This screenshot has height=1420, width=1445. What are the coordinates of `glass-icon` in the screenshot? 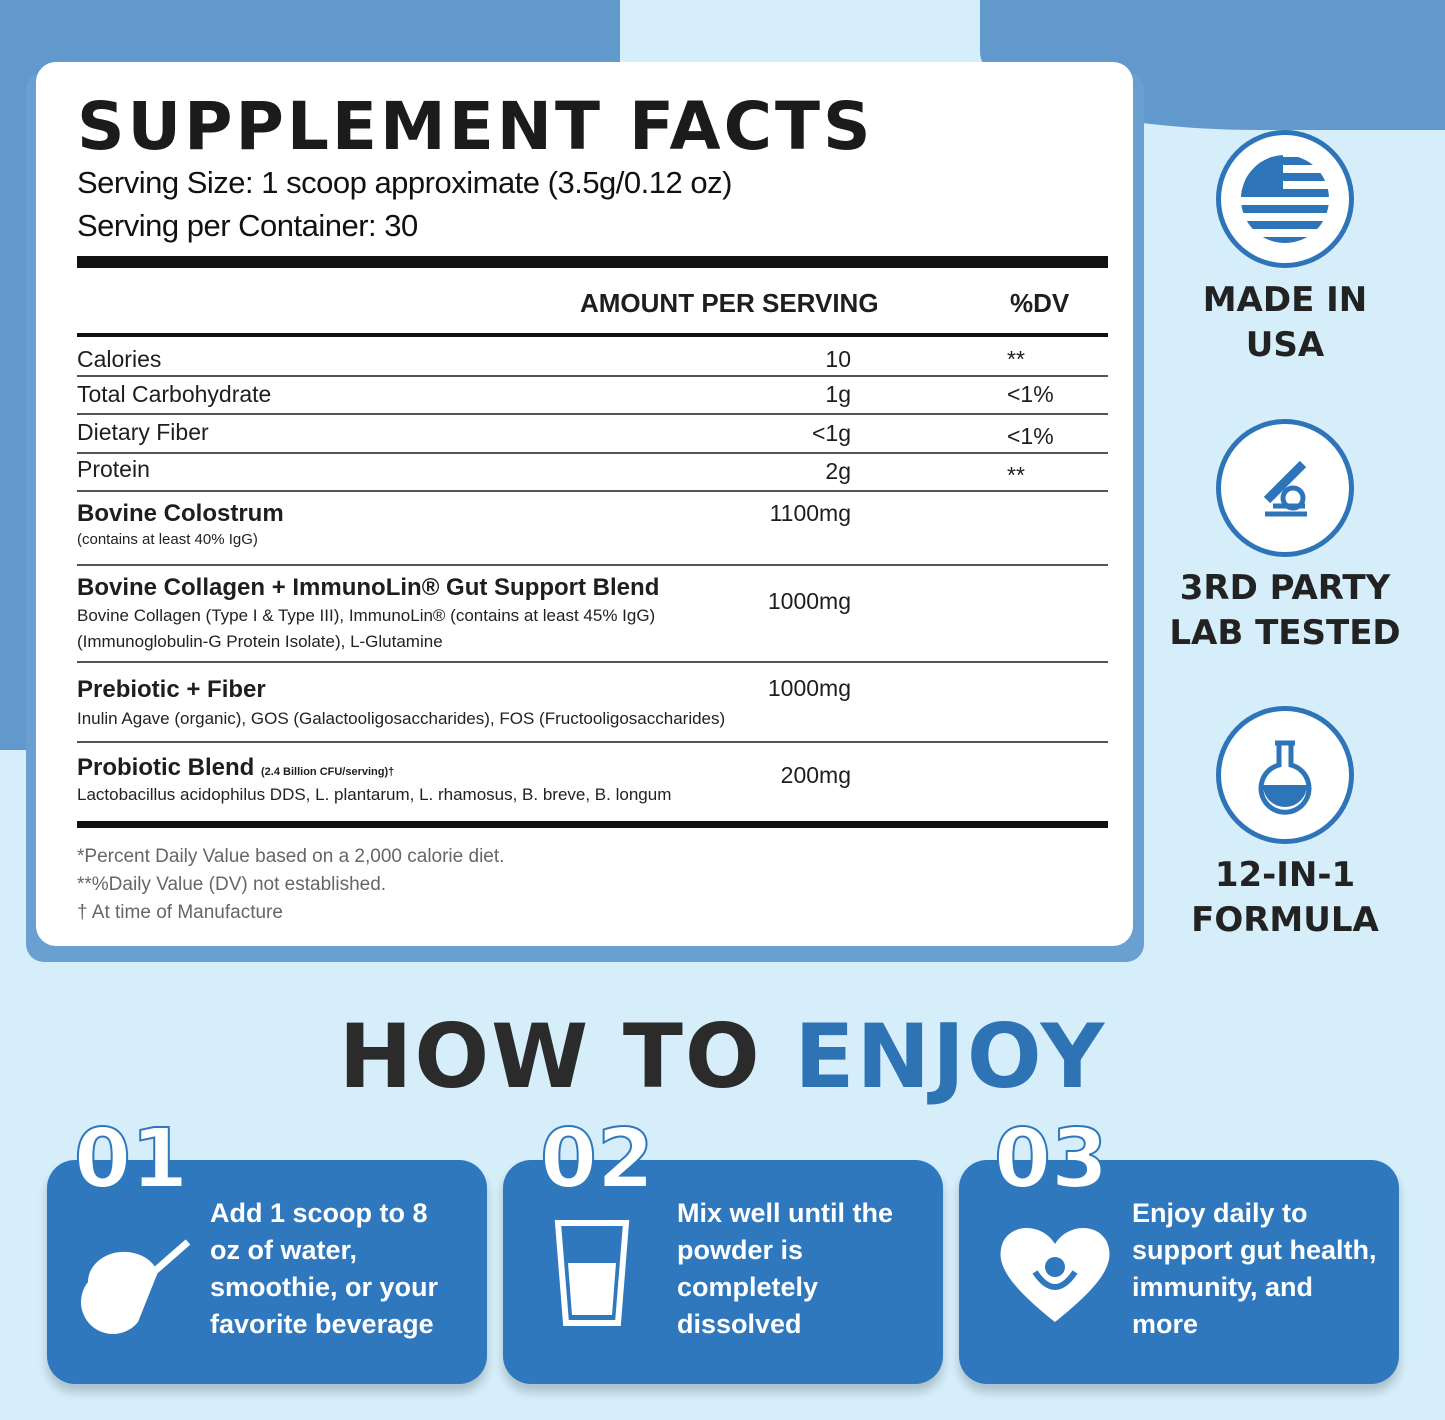 It's located at (592, 1273).